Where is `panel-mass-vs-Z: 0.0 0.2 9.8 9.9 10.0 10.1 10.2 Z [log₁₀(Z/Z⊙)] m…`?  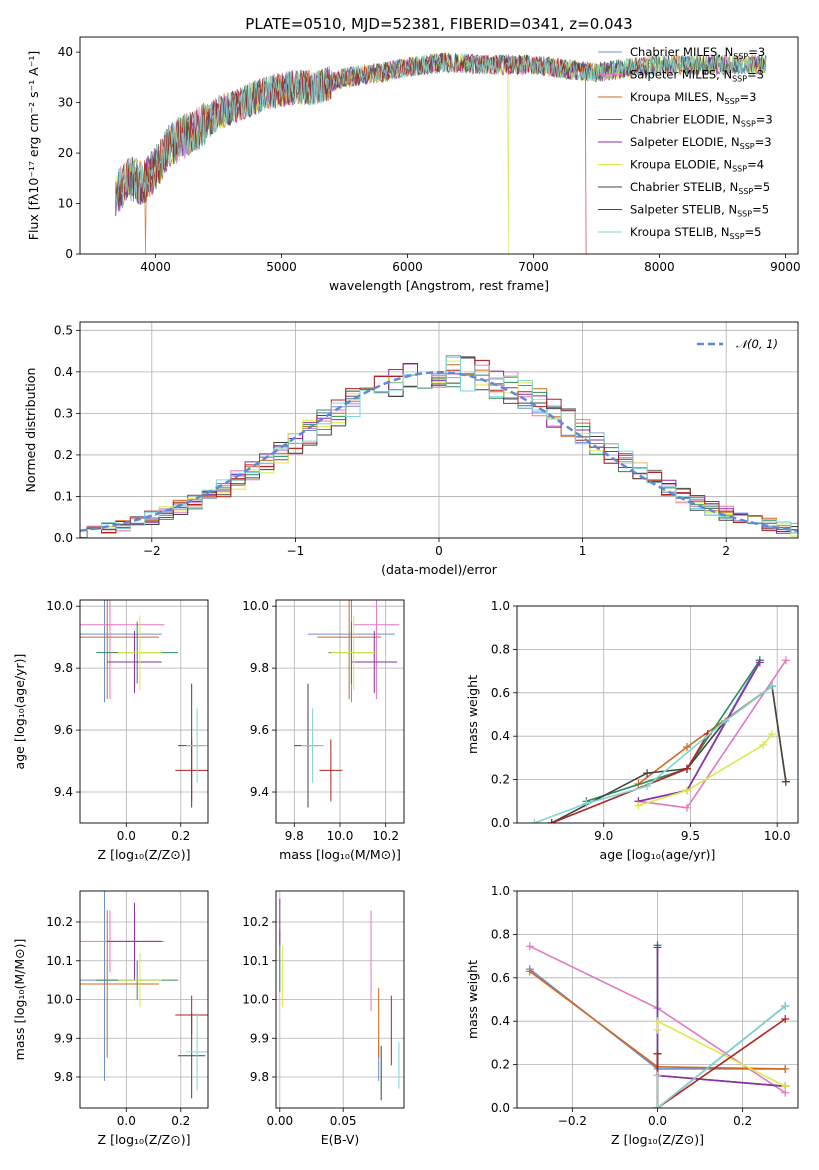
panel-mass-vs-Z: 0.0 0.2 9.8 9.9 10.0 10.1 10.2 Z [log₁₀(Z/Z⊙)] m… is located at coordinates (110, 1018).